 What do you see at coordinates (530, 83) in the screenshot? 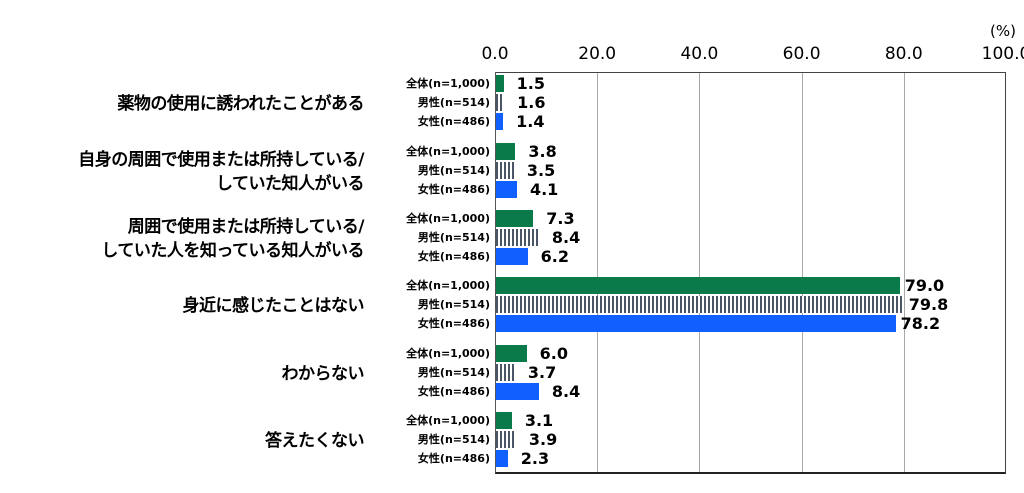
I see `value-label: 1.5` at bounding box center [530, 83].